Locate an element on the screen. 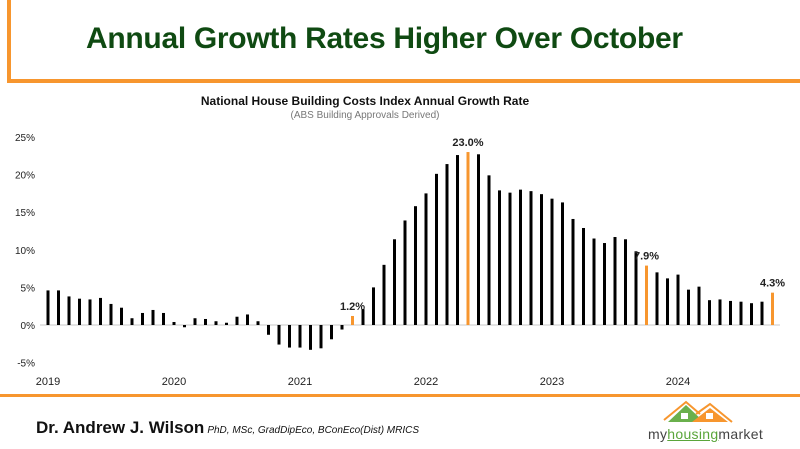 The height and width of the screenshot is (449, 800). footer-divider is located at coordinates (400, 395).